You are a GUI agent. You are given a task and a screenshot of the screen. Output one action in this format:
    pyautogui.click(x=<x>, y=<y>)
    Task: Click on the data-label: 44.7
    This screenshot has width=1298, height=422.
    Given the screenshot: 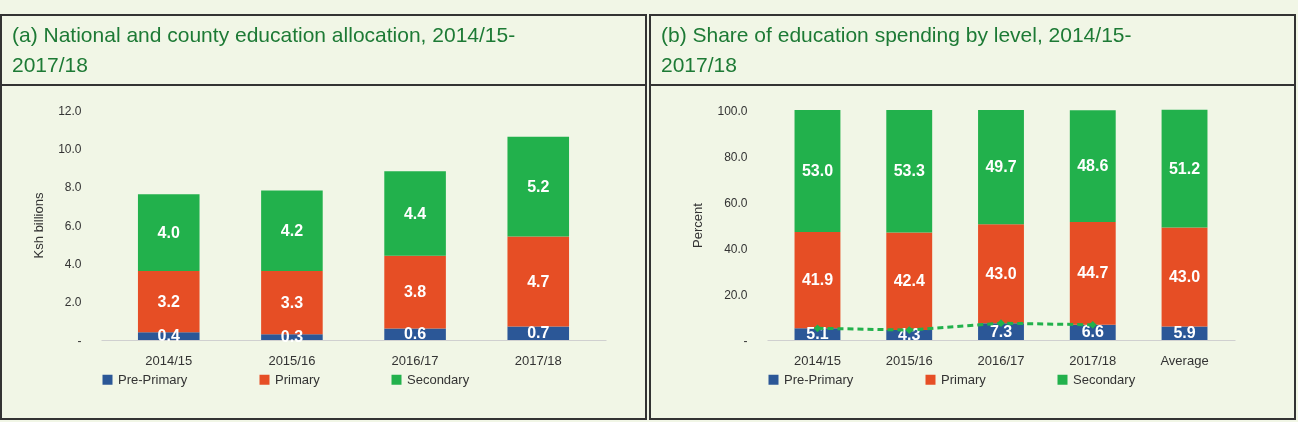 What is the action you would take?
    pyautogui.click(x=1093, y=273)
    